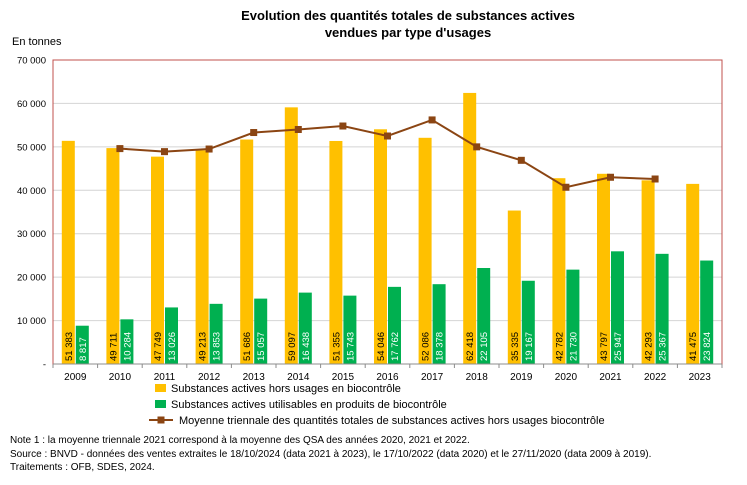 This screenshot has width=747, height=485. What do you see at coordinates (470, 346) in the screenshot?
I see `data-label-hors-biocontrole: 62 418` at bounding box center [470, 346].